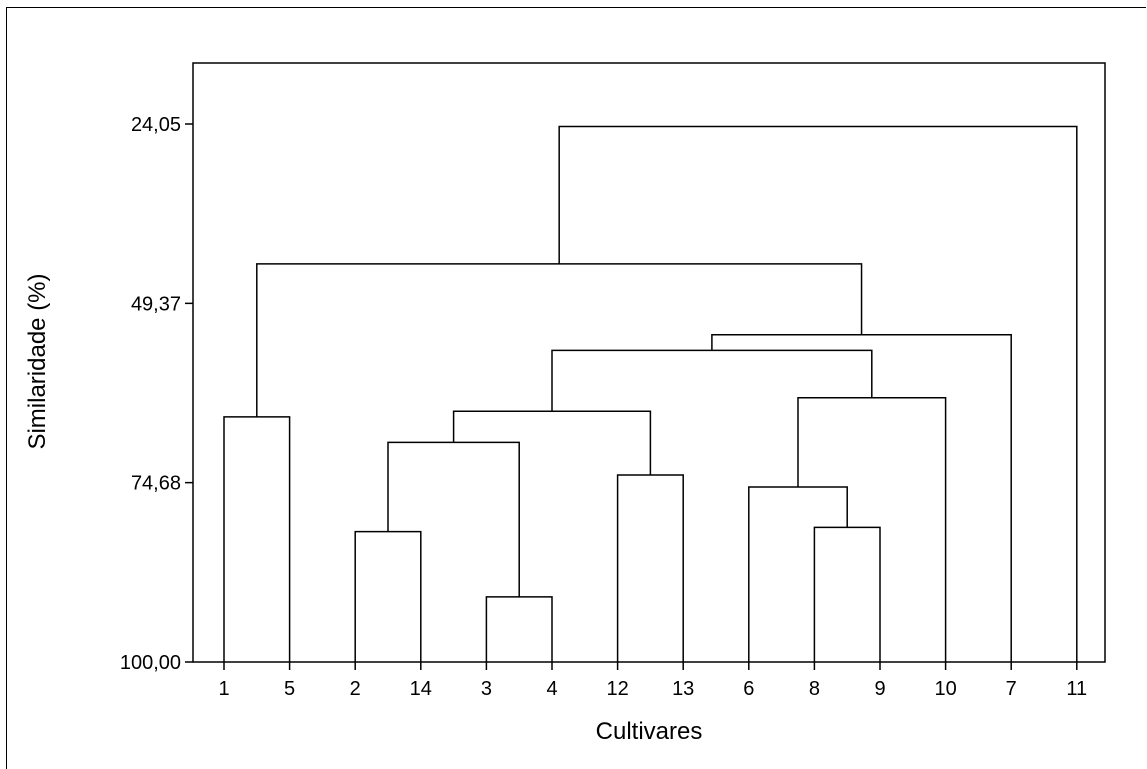 Image resolution: width=1147 pixels, height=769 pixels. What do you see at coordinates (289, 689) in the screenshot?
I see `x-tick-label: 5` at bounding box center [289, 689].